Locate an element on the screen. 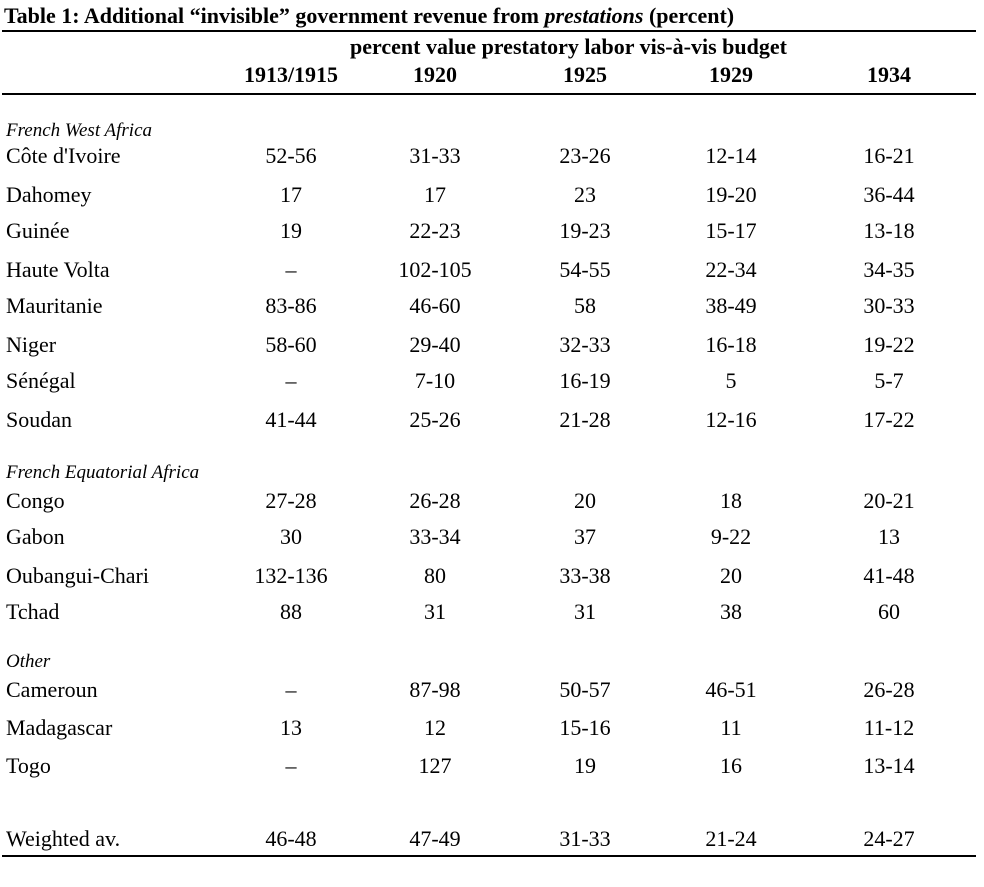 Image resolution: width=984 pixels, height=887 pixels. table-cell: 54-55 is located at coordinates (585, 269).